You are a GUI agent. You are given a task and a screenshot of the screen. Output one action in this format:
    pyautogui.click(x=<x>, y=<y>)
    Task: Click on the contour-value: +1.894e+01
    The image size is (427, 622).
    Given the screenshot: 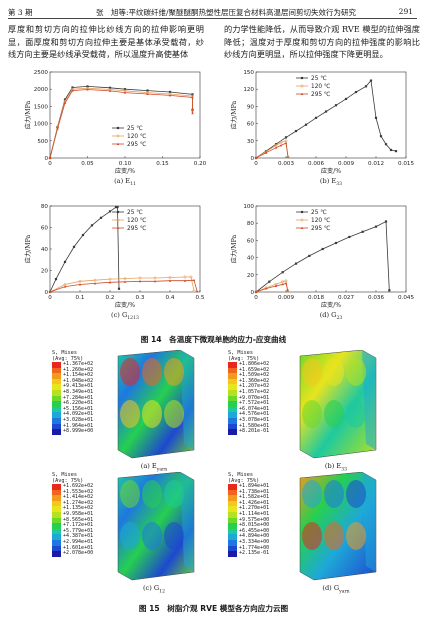 What is the action you would take?
    pyautogui.click(x=254, y=486)
    